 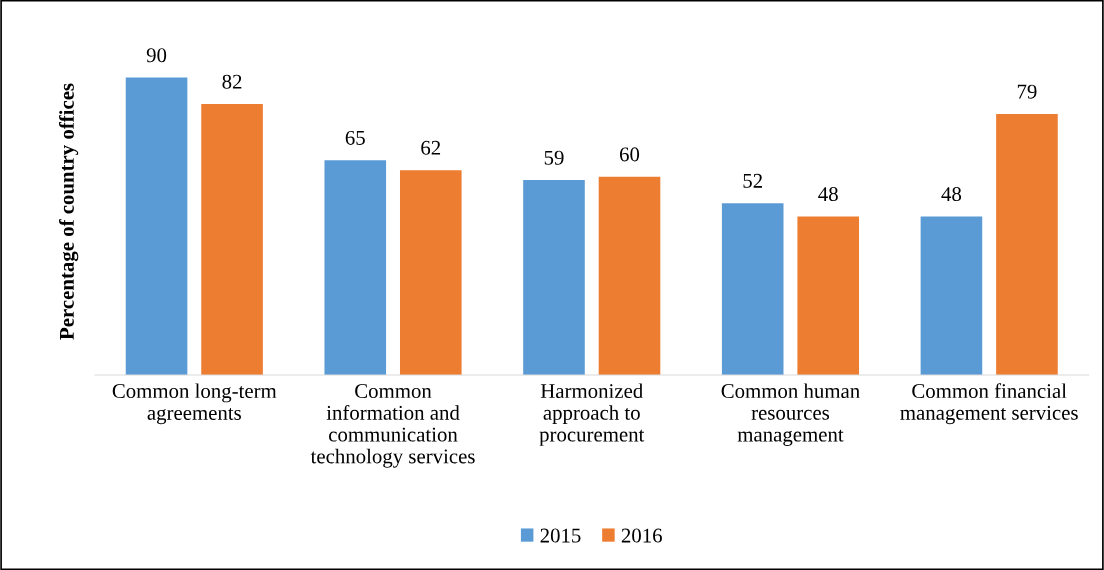 I want to click on x-tick-label: Common financial management services, so click(x=989, y=404).